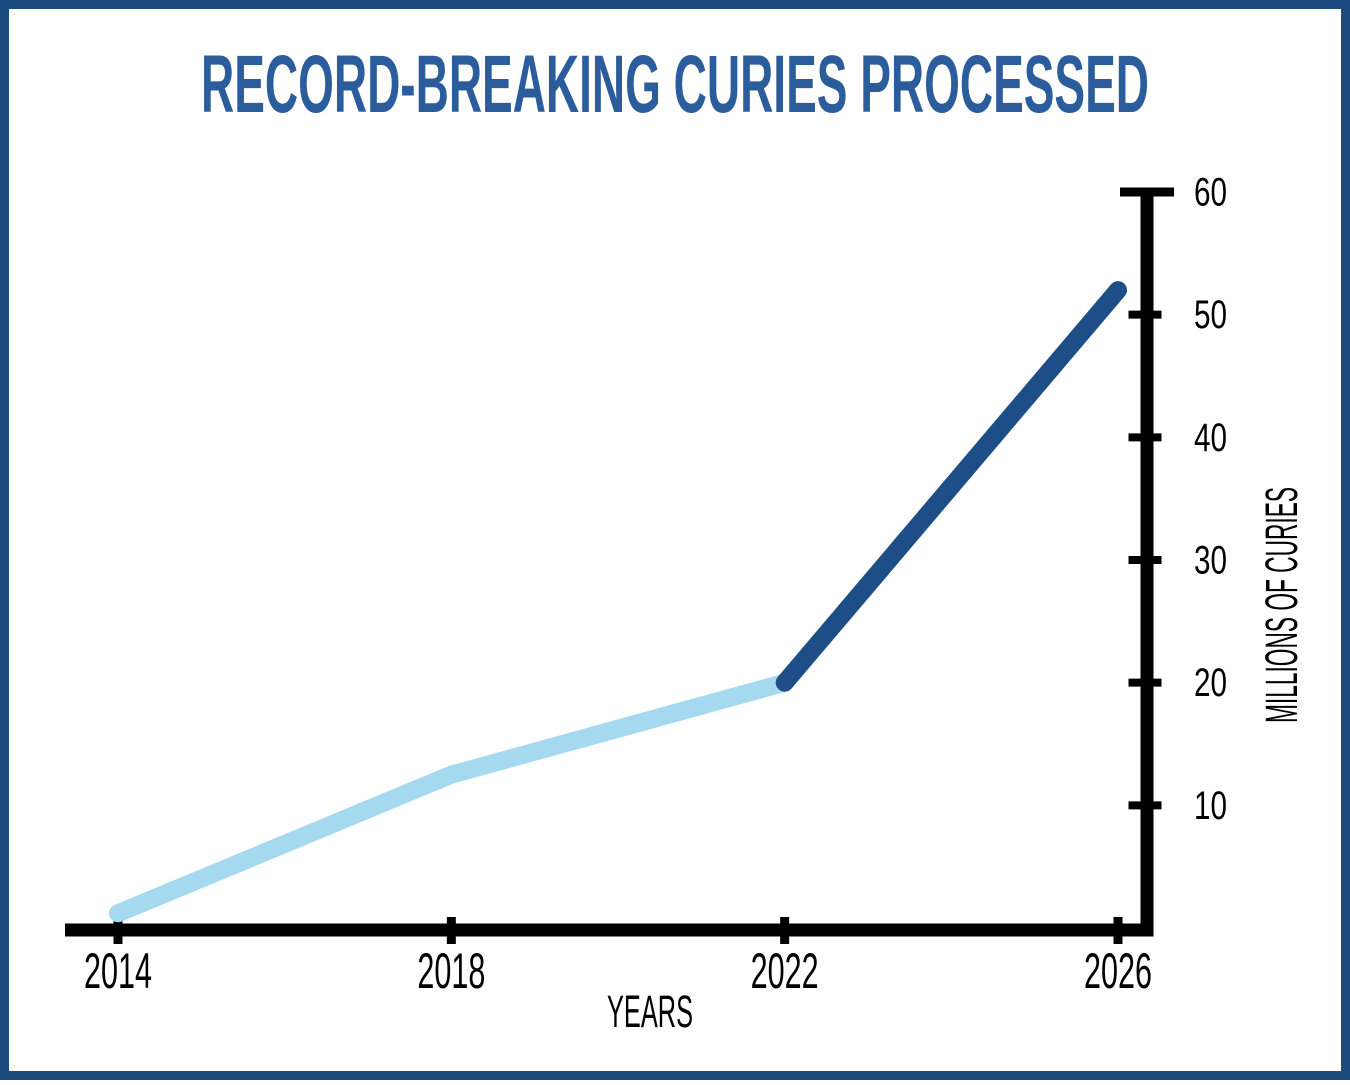 This screenshot has height=1085, width=1350. Describe the element at coordinates (451, 798) in the screenshot. I see `series-line-curies-processed-historical` at that location.